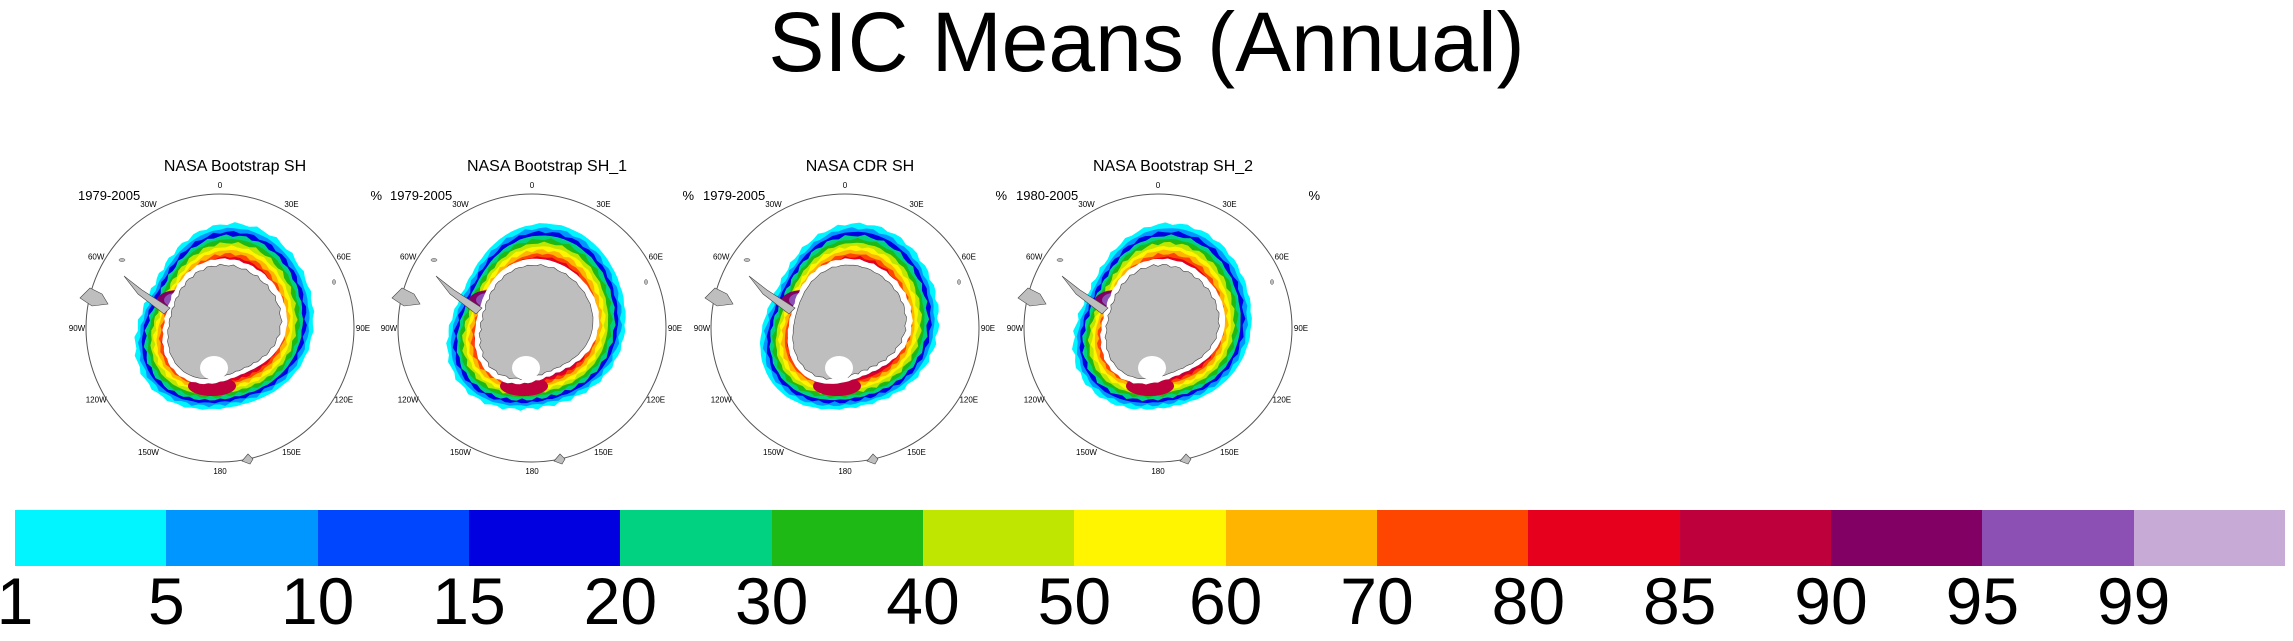  I want to click on colorbar-tick-label: 70, so click(1377, 601).